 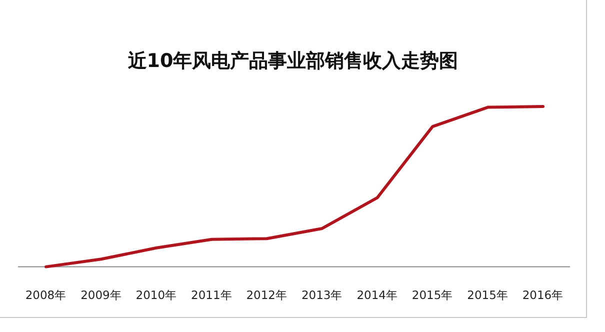 I want to click on chart-title: 近10年风电产品事业部销售收入走势图, so click(x=292, y=61).